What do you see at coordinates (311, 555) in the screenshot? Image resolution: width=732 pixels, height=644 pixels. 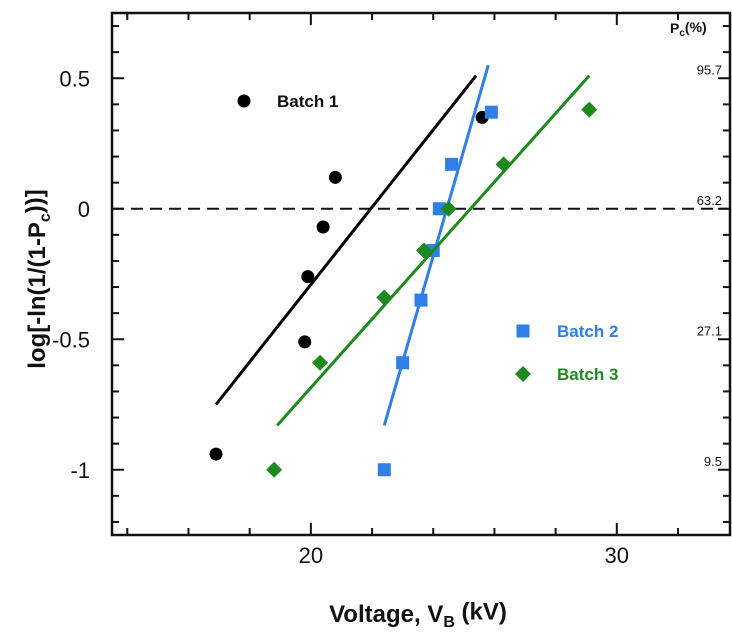 I see `x-tick-label: 20` at bounding box center [311, 555].